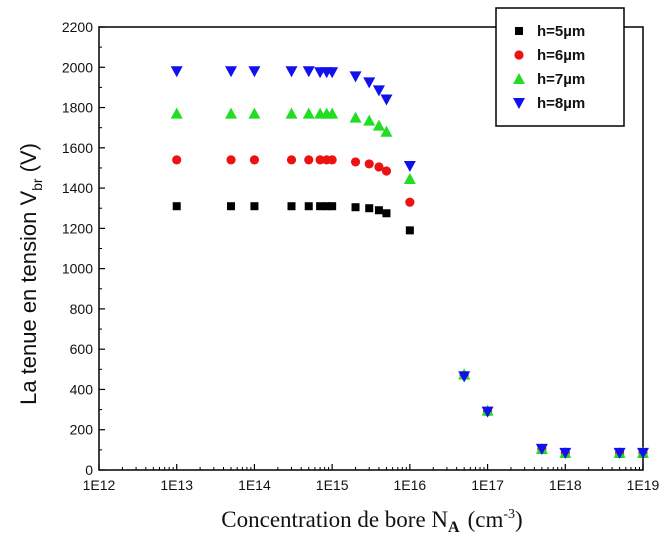 The image size is (664, 539). I want to click on x-tick-label: 1E12, so click(99, 485).